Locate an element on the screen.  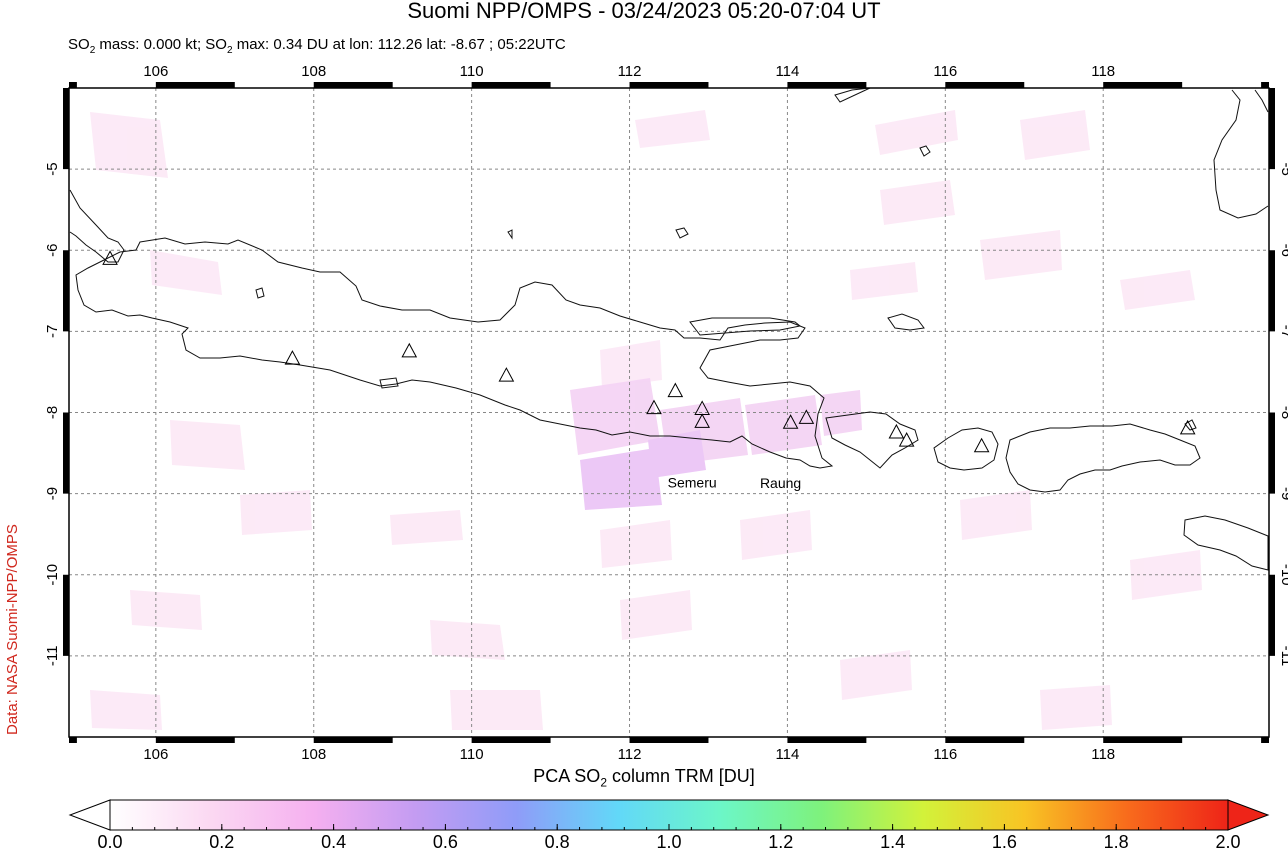
lon-tick-label-bottom: 108 is located at coordinates (313, 754).